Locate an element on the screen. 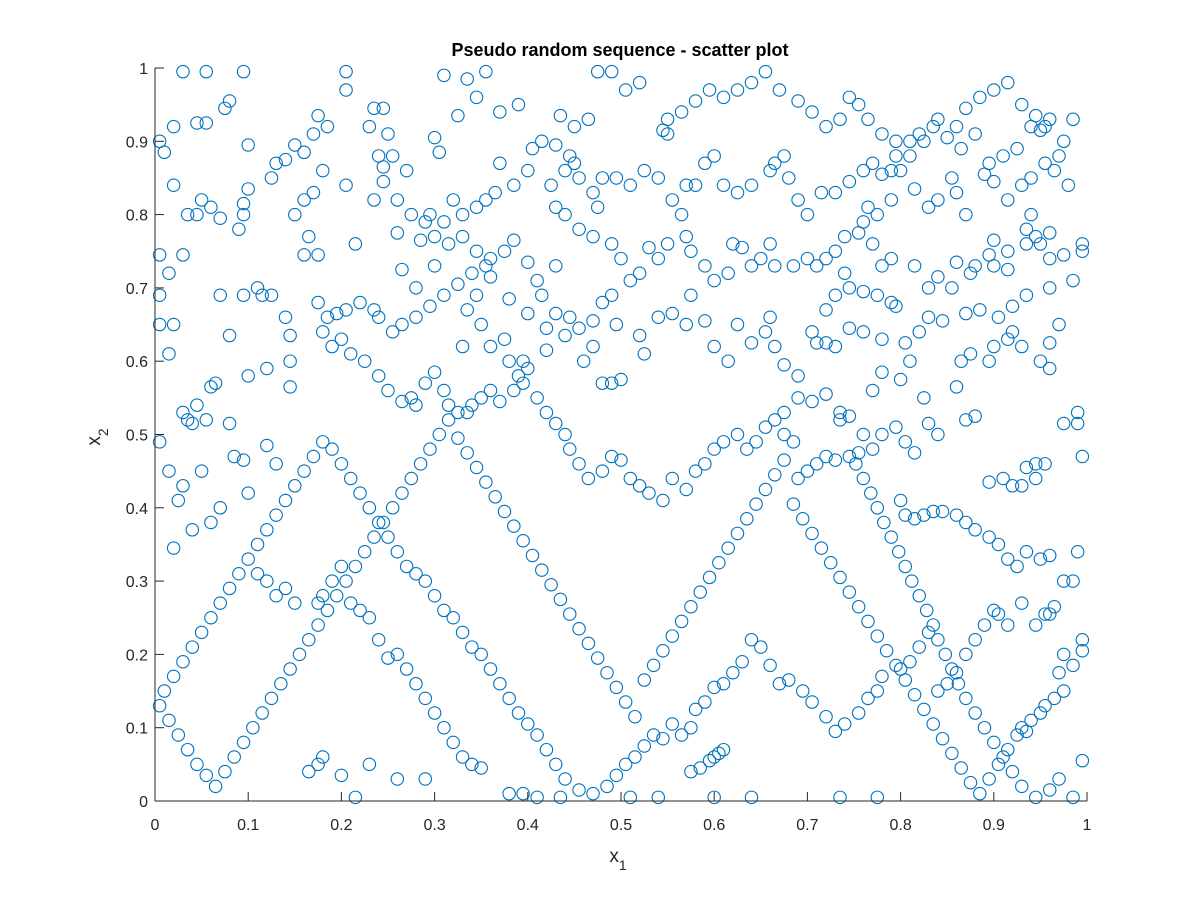 This screenshot has width=1200, height=900. x-tick-label-10: 1 is located at coordinates (1087, 825).